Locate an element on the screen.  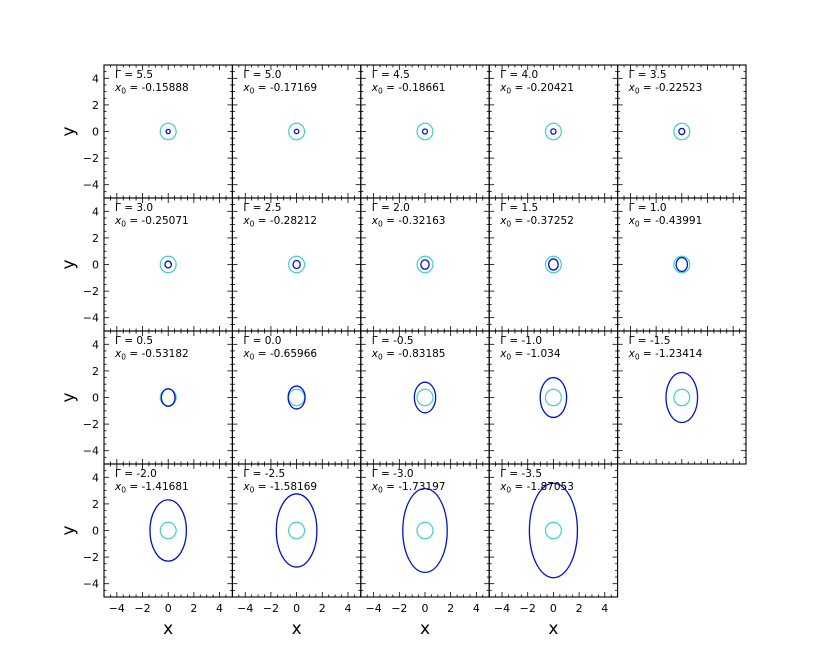
panel: Γ = -0.5x0 = -0.83185 is located at coordinates (425, 397).